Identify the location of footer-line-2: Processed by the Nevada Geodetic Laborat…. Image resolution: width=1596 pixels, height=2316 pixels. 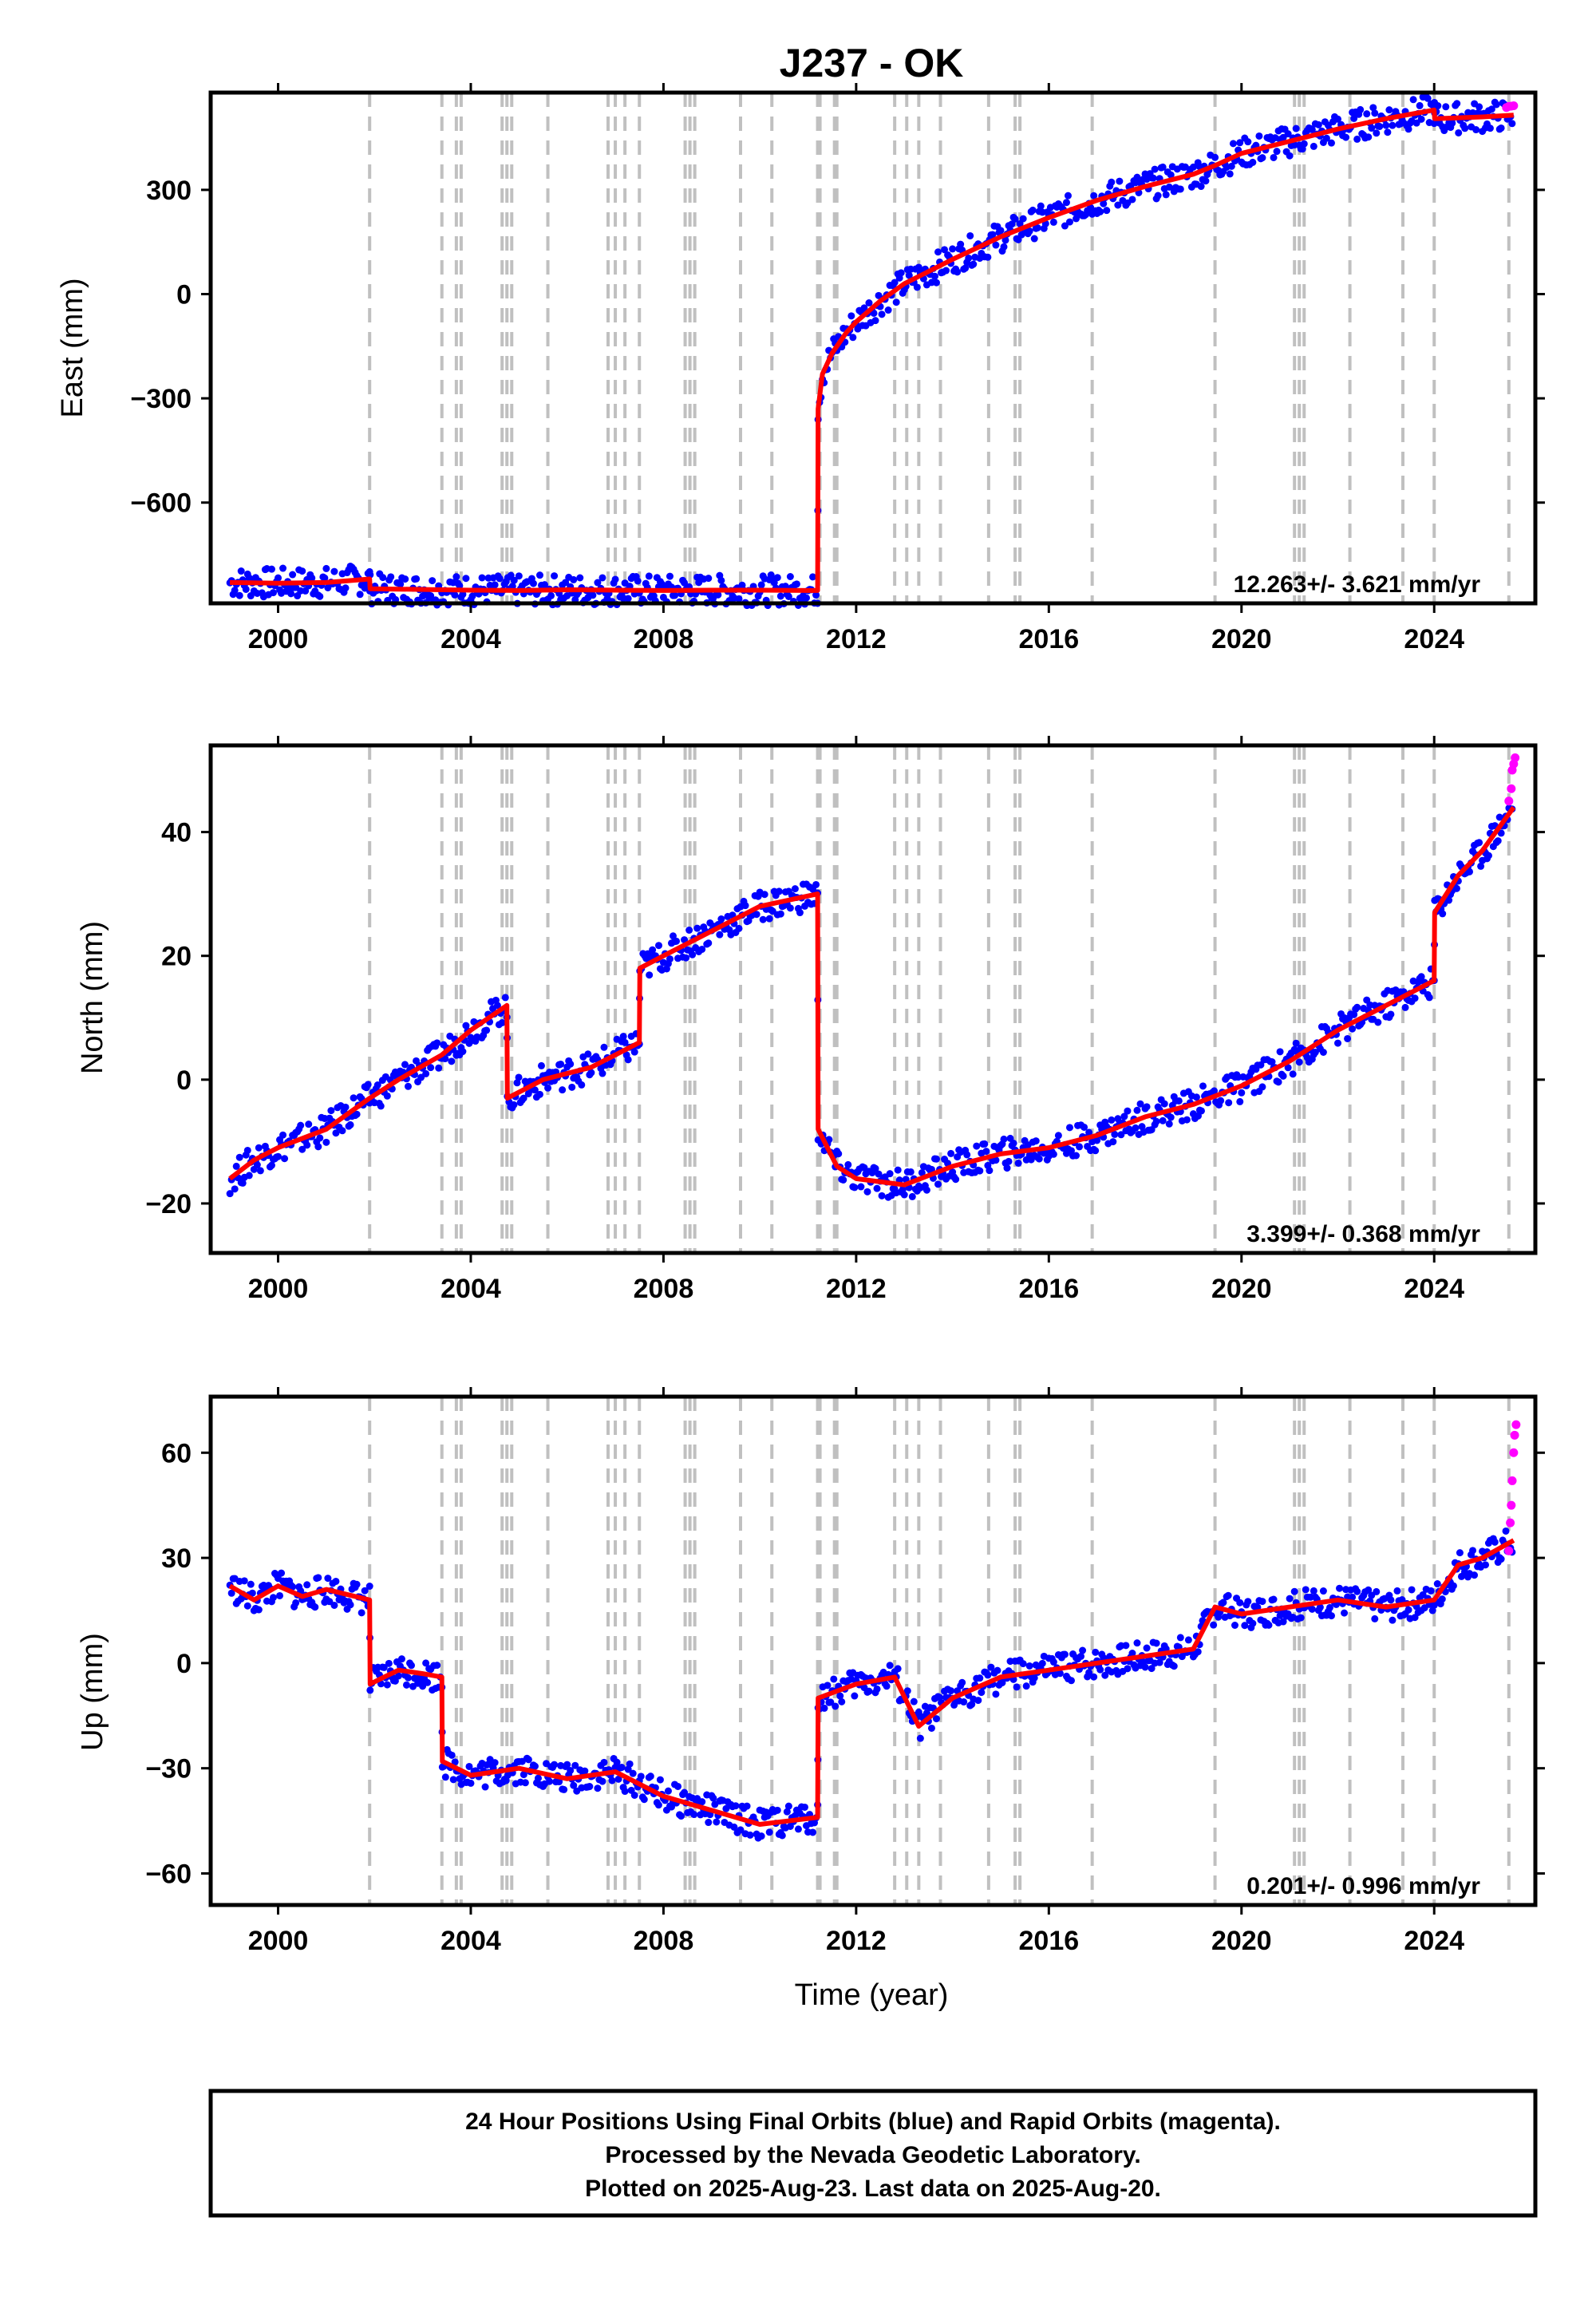
(873, 2155).